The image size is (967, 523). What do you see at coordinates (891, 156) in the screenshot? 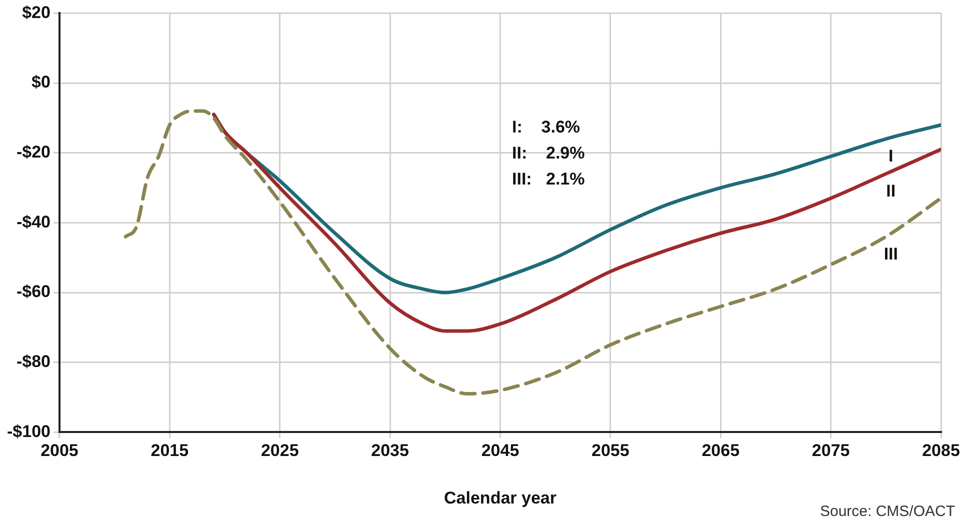
I see `series-label: I` at bounding box center [891, 156].